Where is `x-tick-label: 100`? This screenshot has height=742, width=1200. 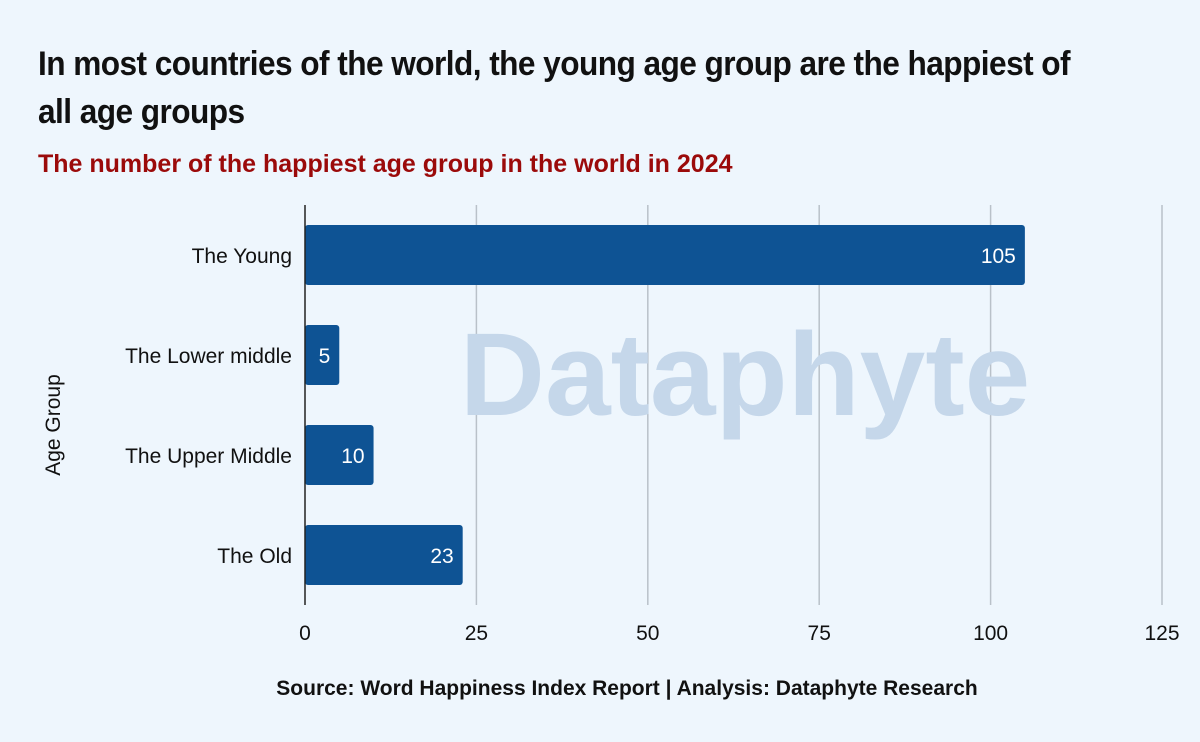 x-tick-label: 100 is located at coordinates (990, 633).